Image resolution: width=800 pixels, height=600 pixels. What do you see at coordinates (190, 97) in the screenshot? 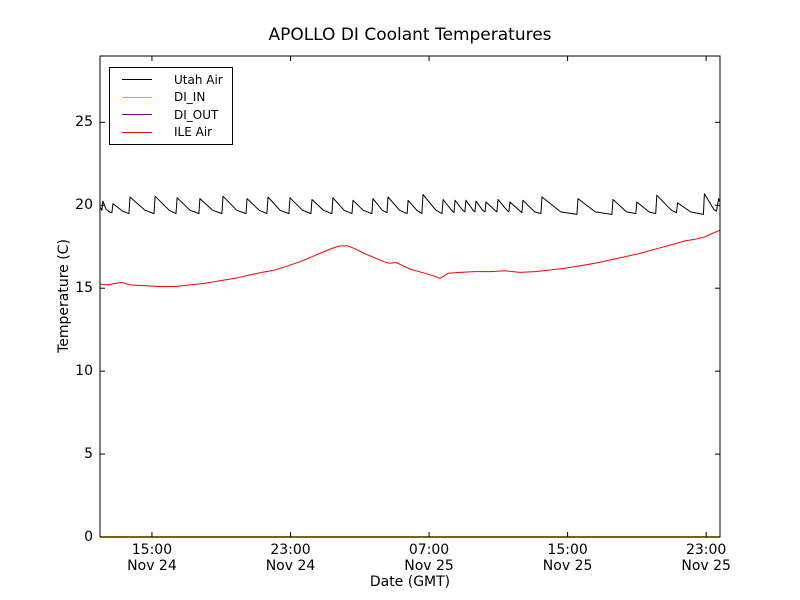
I see `legend-label: DI_IN` at bounding box center [190, 97].